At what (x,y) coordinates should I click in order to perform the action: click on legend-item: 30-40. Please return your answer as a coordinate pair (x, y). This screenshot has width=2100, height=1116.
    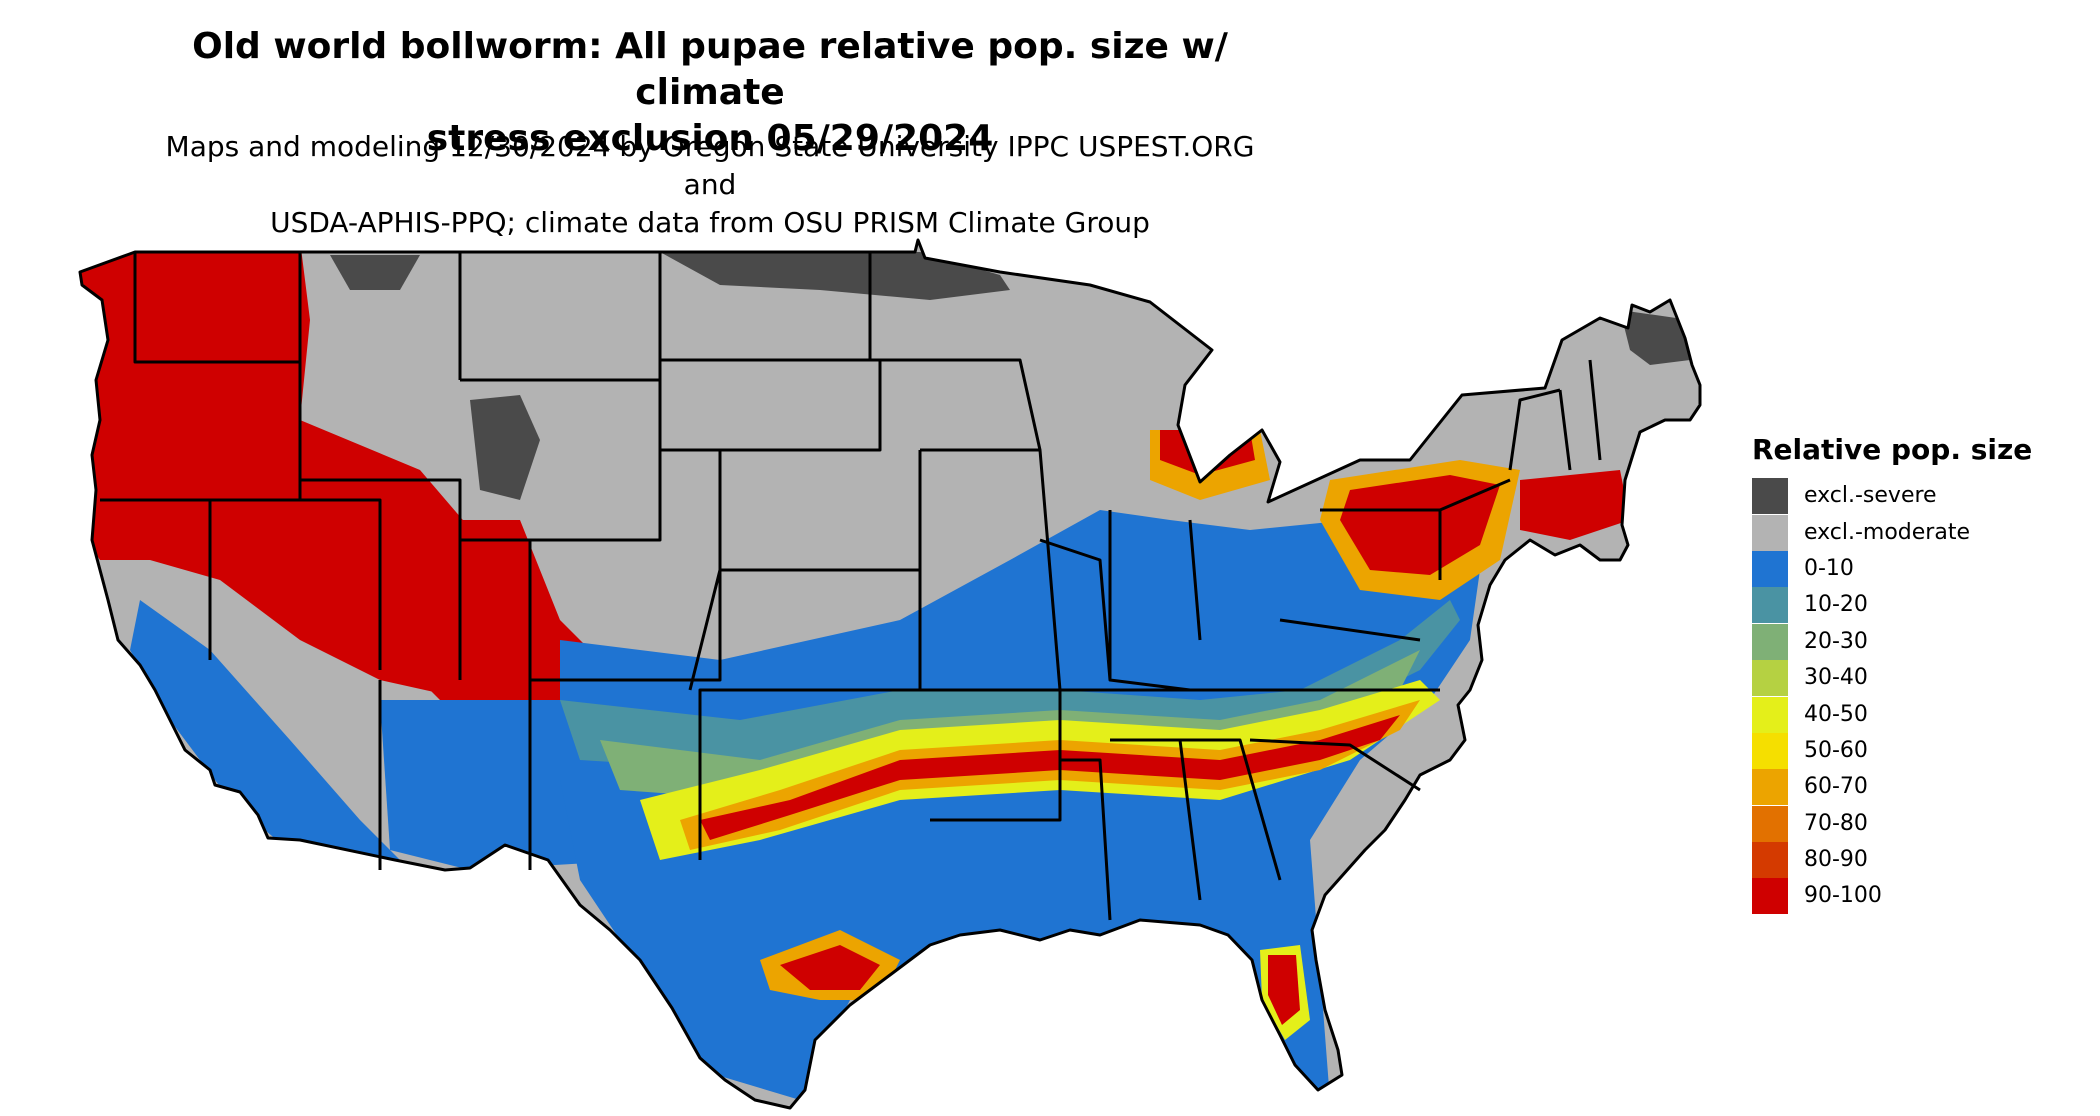
    Looking at the image, I should click on (1917, 678).